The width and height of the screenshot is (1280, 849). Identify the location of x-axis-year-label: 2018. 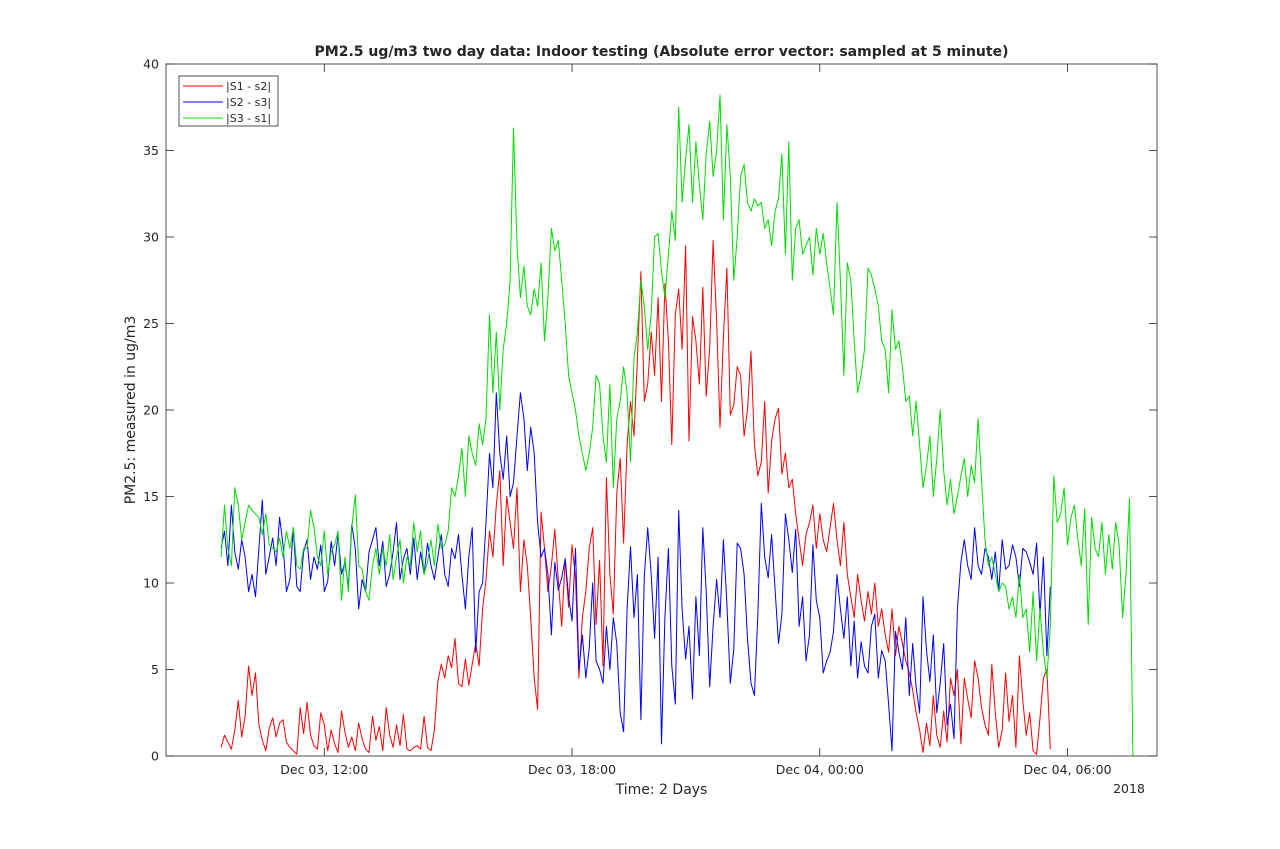
(1129, 788).